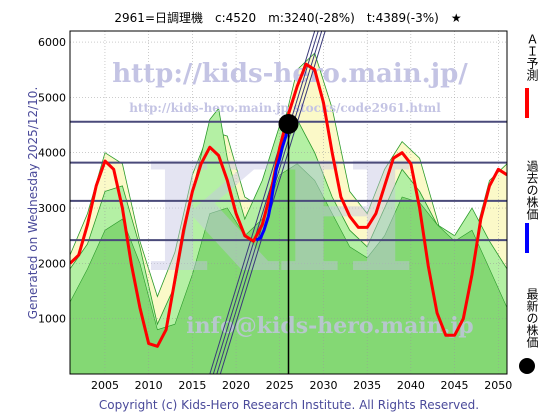 The height and width of the screenshot is (420, 560). What do you see at coordinates (301, 385) in the screenshot?
I see `x-axis: 2005 2010 2015 2020 2025 2030 2035 2040 2045 2050` at bounding box center [301, 385].